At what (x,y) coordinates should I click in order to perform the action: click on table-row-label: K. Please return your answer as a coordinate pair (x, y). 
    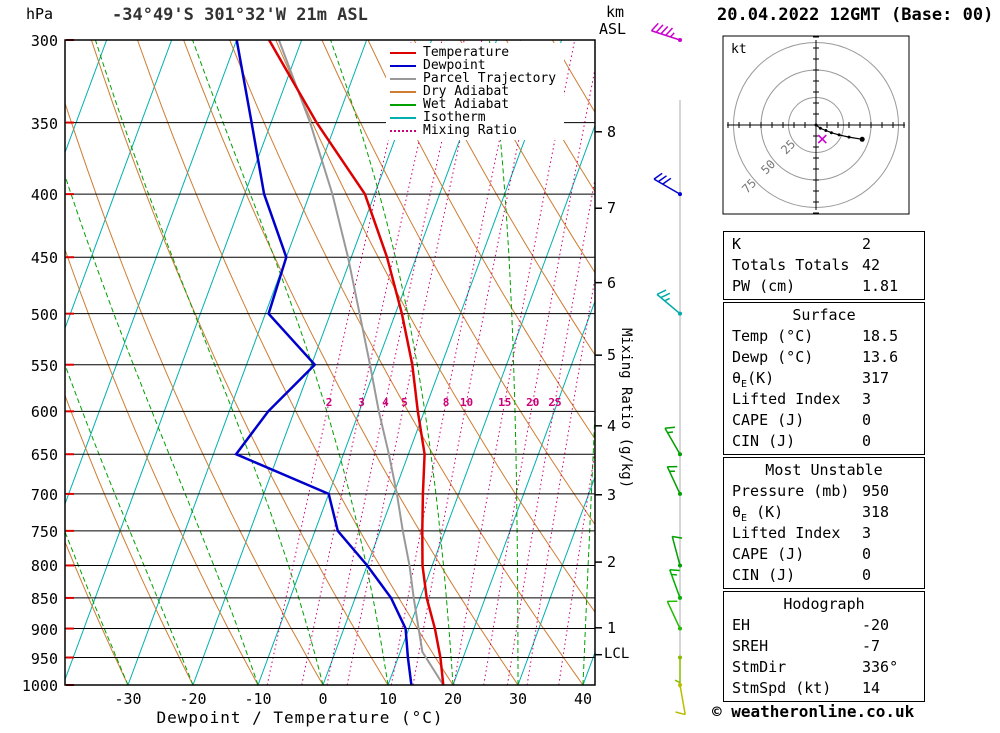
    Looking at the image, I should click on (737, 244).